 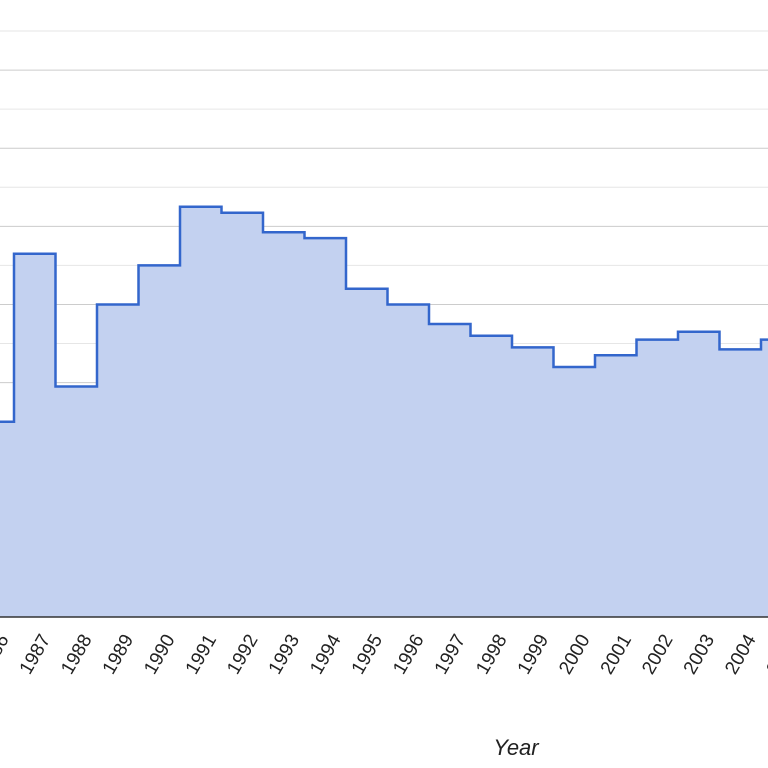 I want to click on x-tick-label: 2002, so click(x=657, y=654).